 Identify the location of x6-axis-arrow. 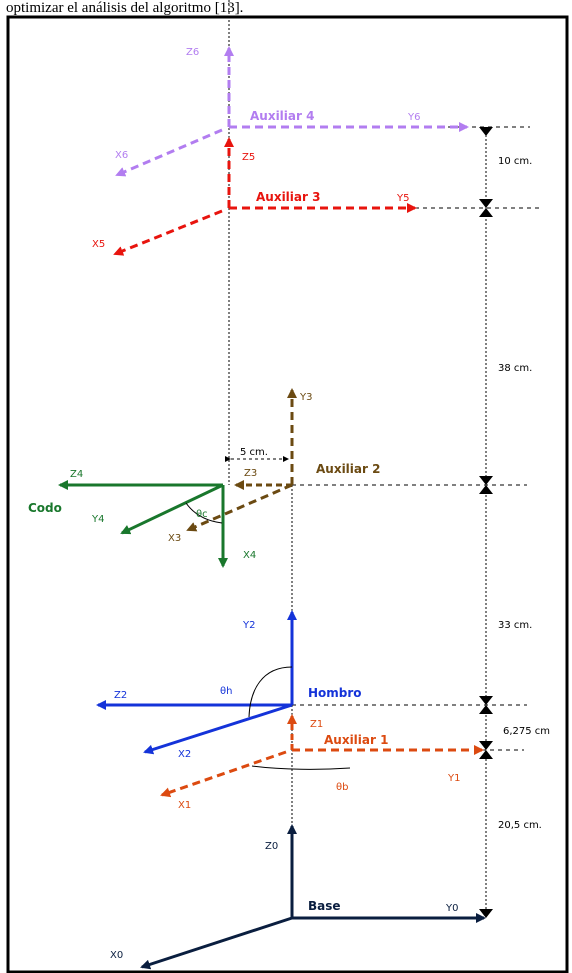
(169, 152).